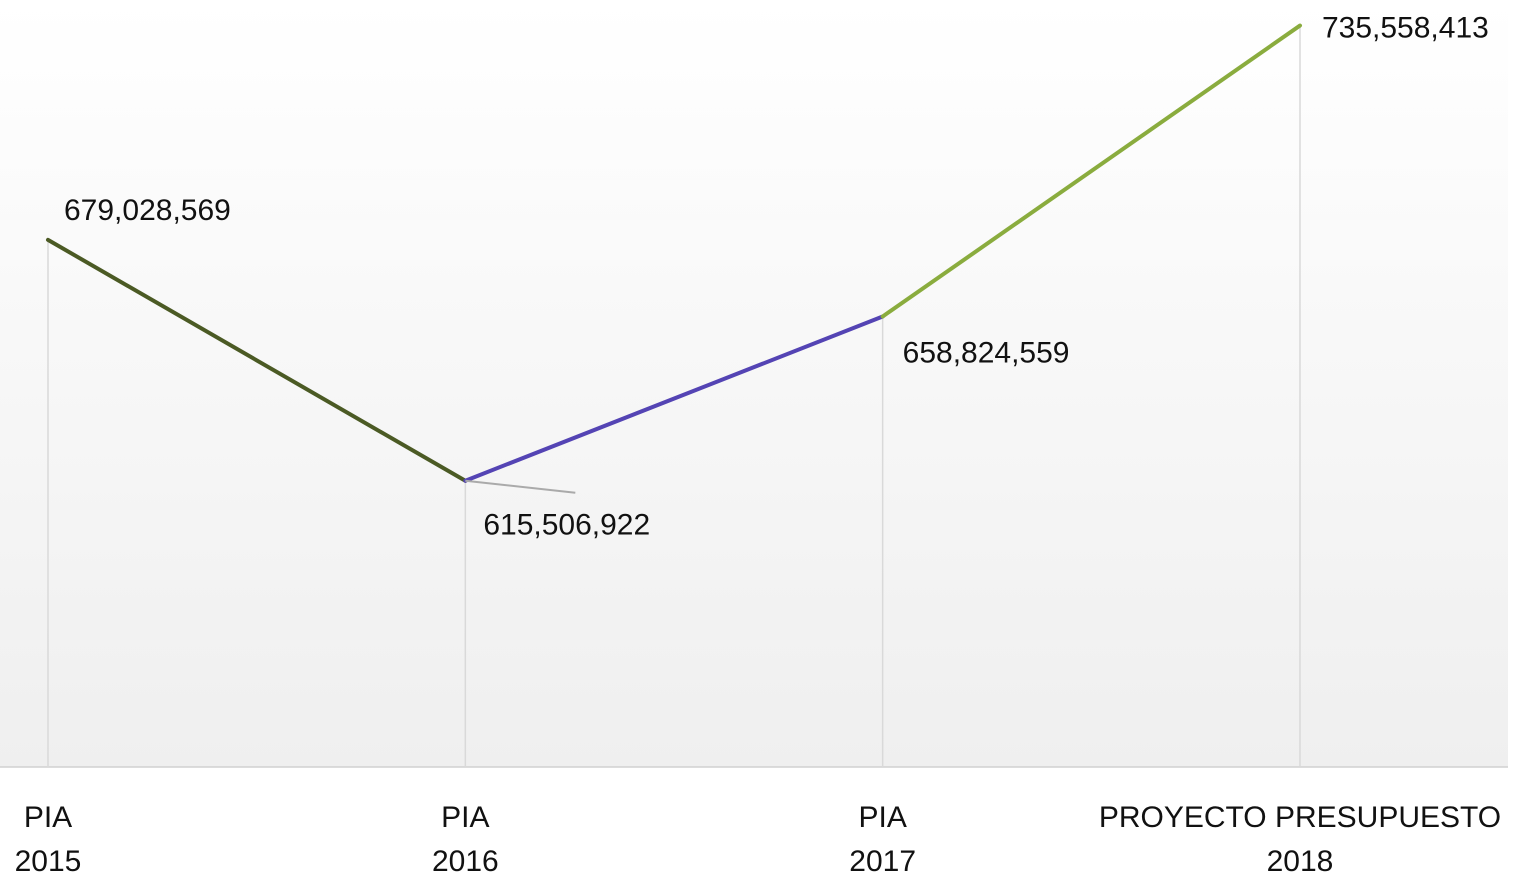  Describe the element at coordinates (48, 838) in the screenshot. I see `x-tick-label: PIA 2015` at that location.